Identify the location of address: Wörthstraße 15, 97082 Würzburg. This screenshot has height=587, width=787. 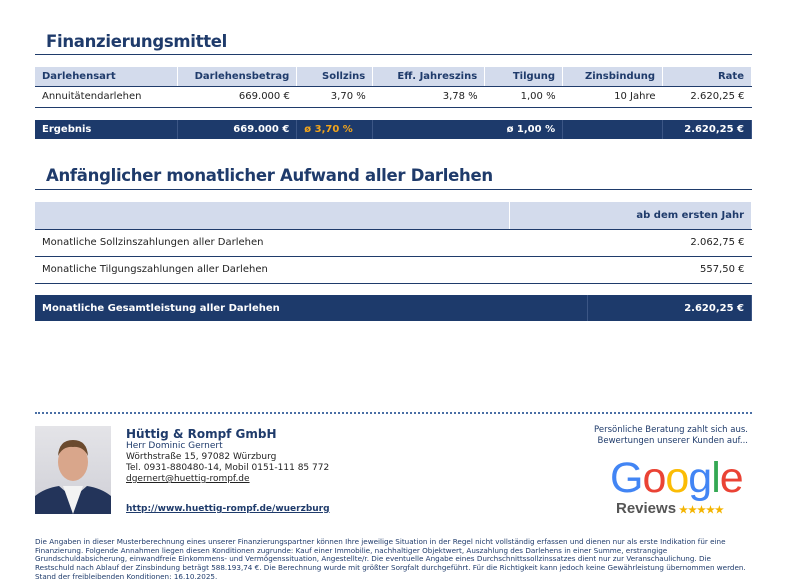
(201, 457).